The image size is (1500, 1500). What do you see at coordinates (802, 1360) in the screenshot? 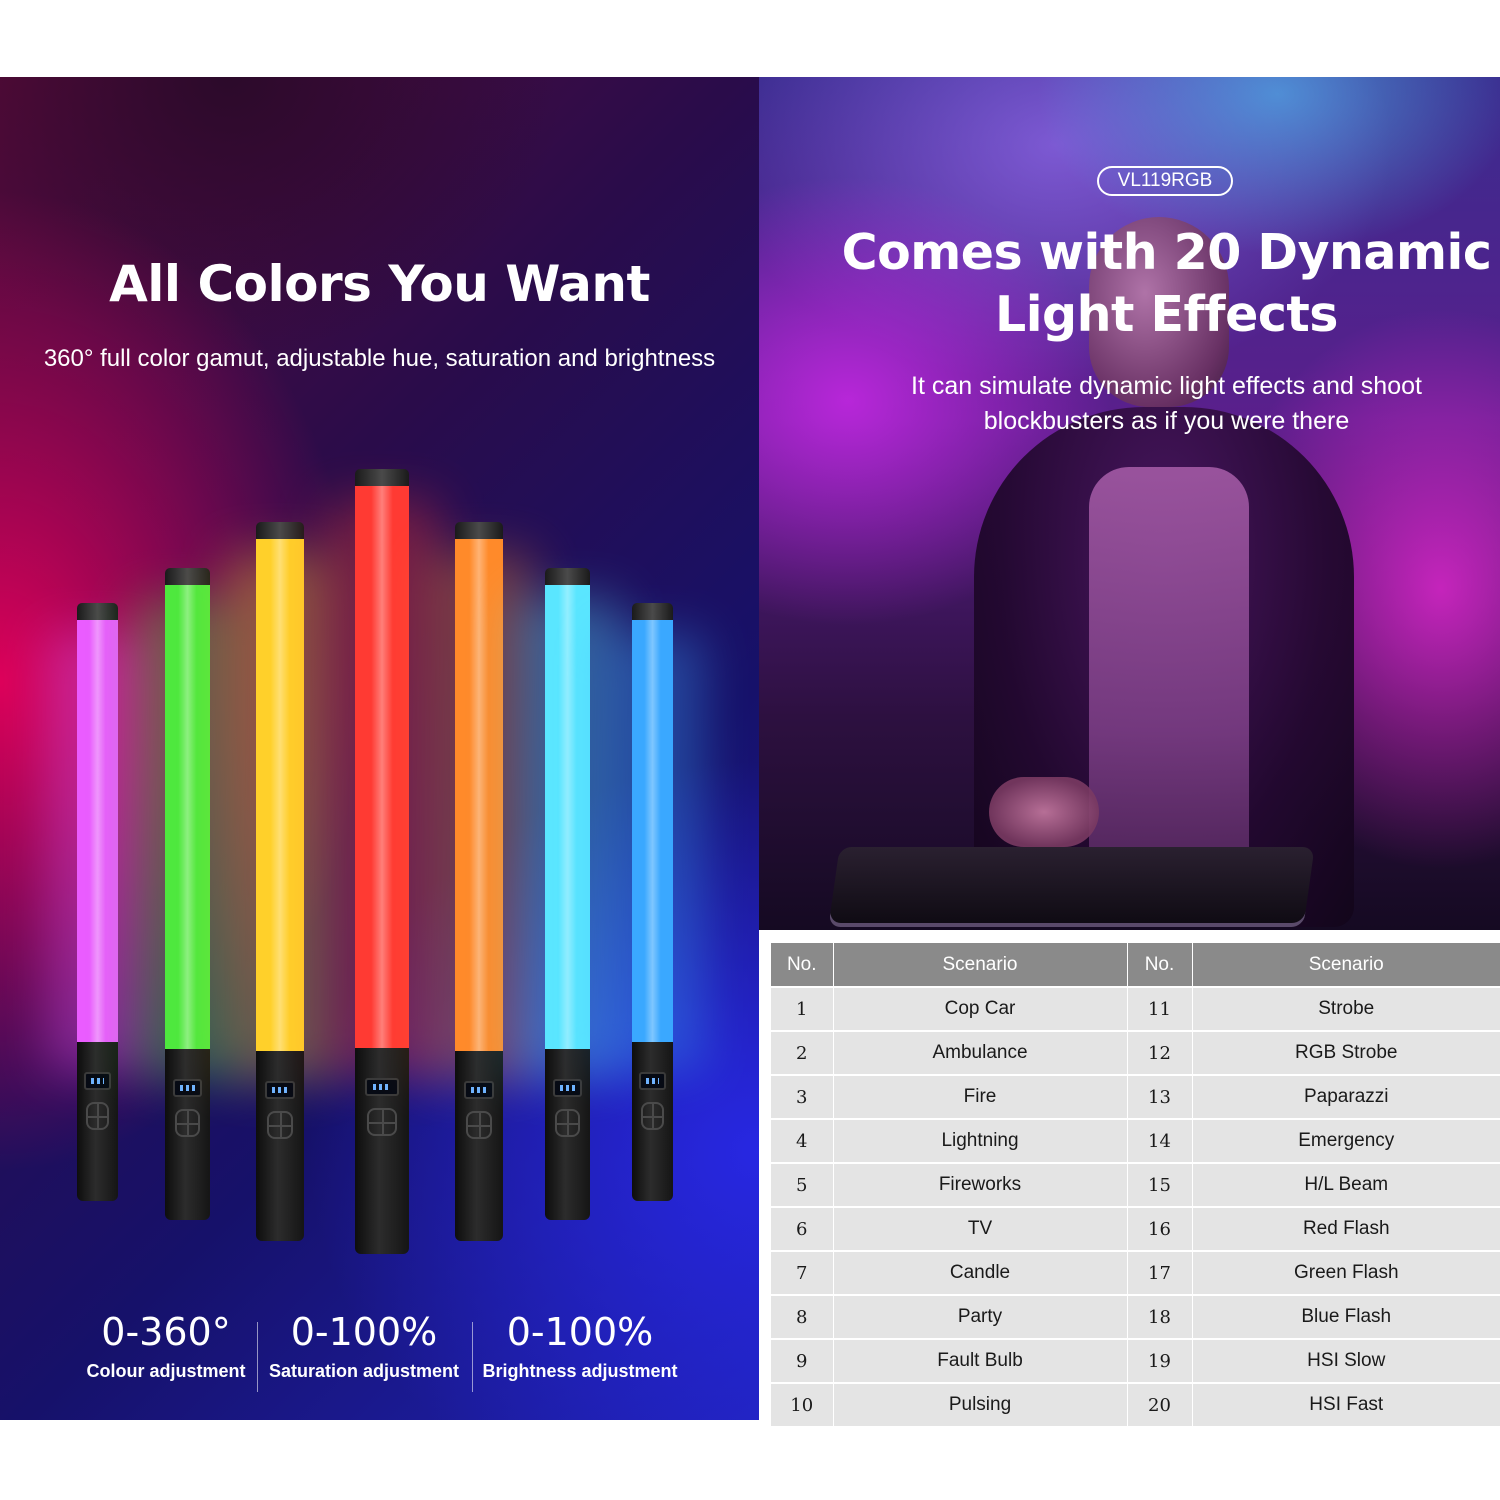
I see `cell-no: 9` at bounding box center [802, 1360].